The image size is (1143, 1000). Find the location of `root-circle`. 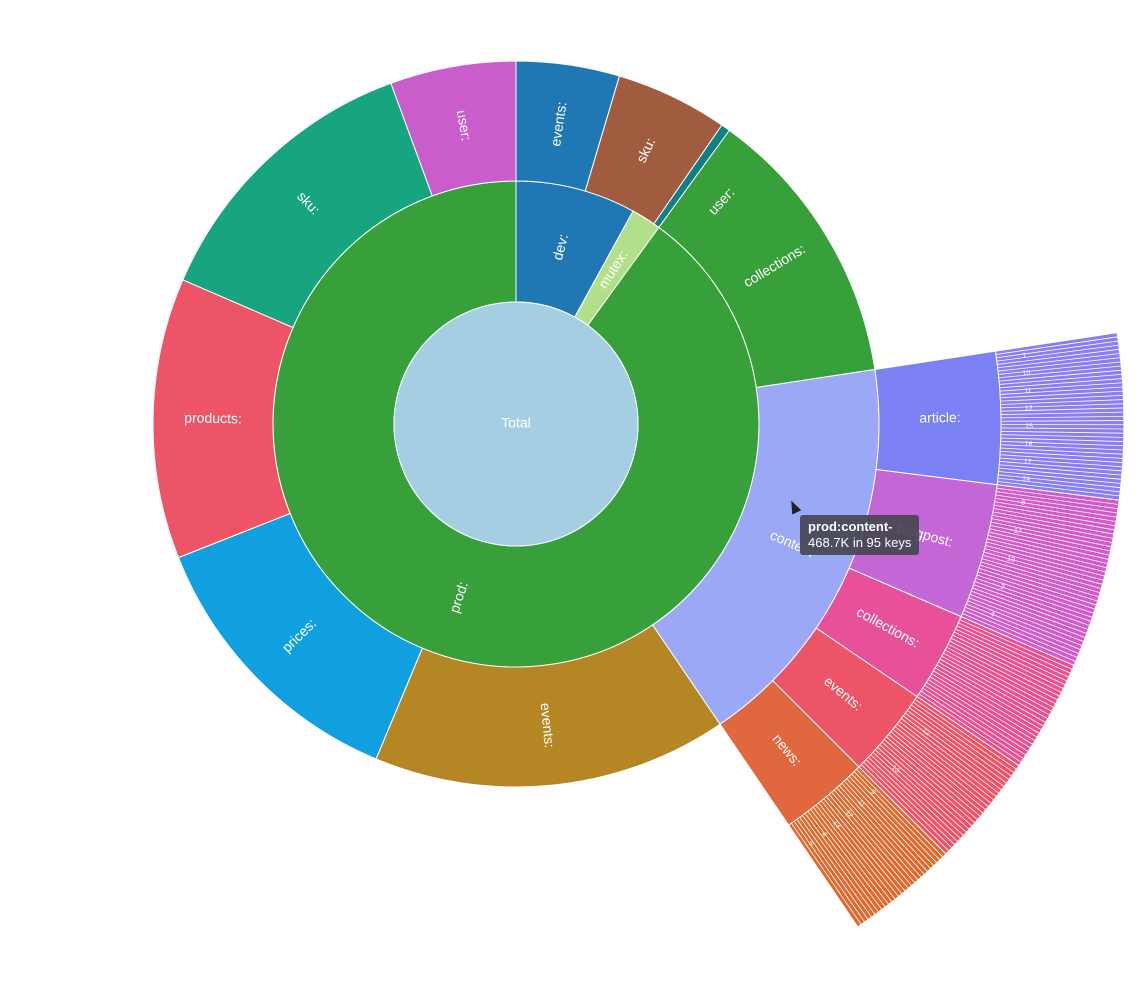

root-circle is located at coordinates (516, 424).